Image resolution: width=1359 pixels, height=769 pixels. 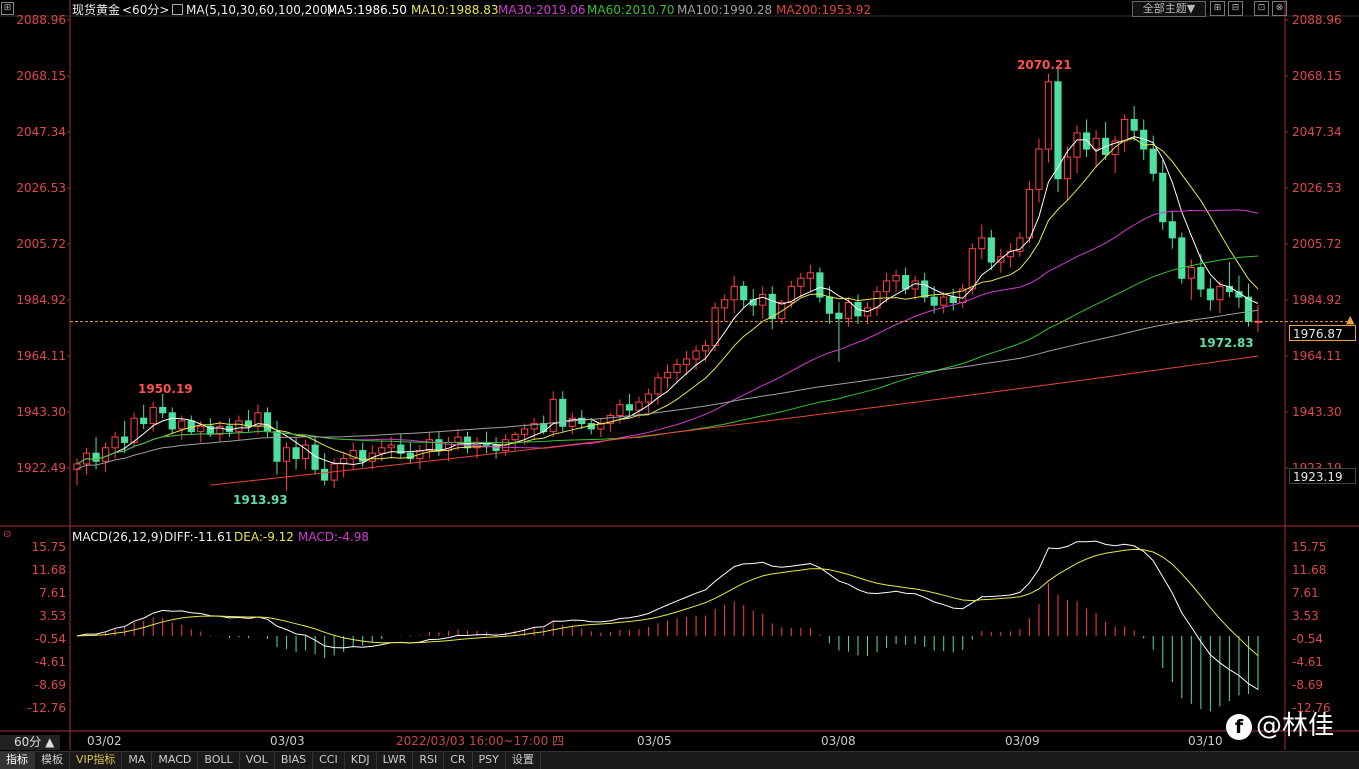 What do you see at coordinates (1261, 8) in the screenshot?
I see `maximize-icon: ⊡` at bounding box center [1261, 8].